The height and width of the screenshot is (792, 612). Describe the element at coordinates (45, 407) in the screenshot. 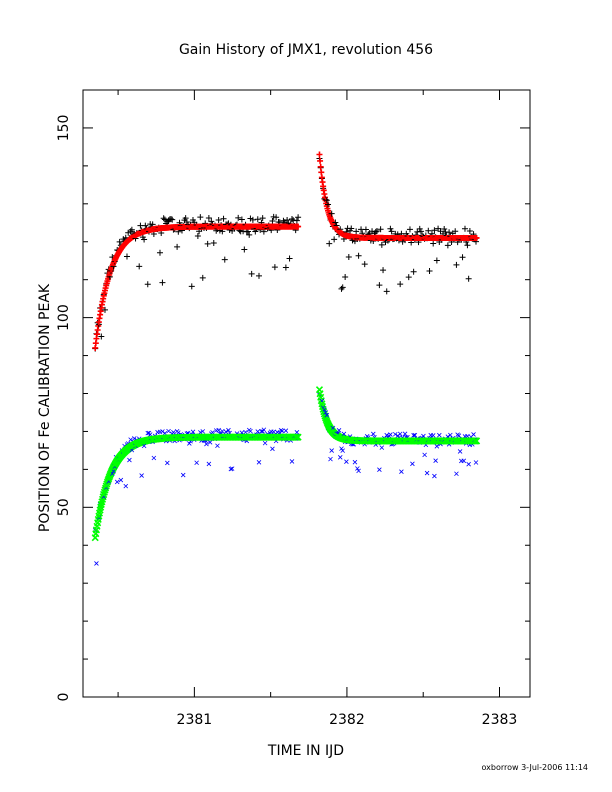

I see `y-axis-label: POSITION OF Fe CALIBRATION PEAK` at that location.